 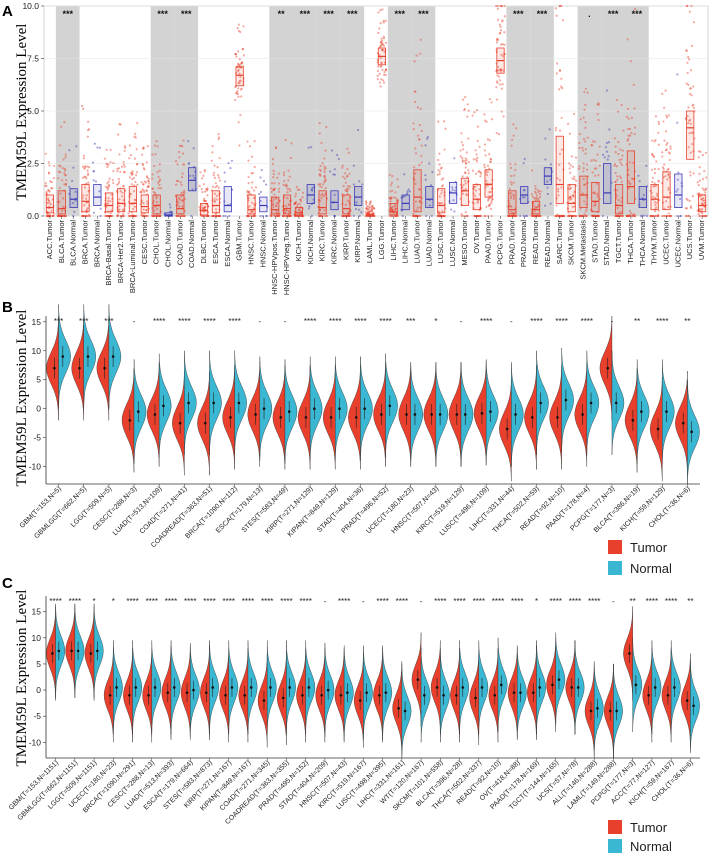 What do you see at coordinates (239, 240) in the screenshot?
I see `x-tick-label: GBM.Tumor` at bounding box center [239, 240].